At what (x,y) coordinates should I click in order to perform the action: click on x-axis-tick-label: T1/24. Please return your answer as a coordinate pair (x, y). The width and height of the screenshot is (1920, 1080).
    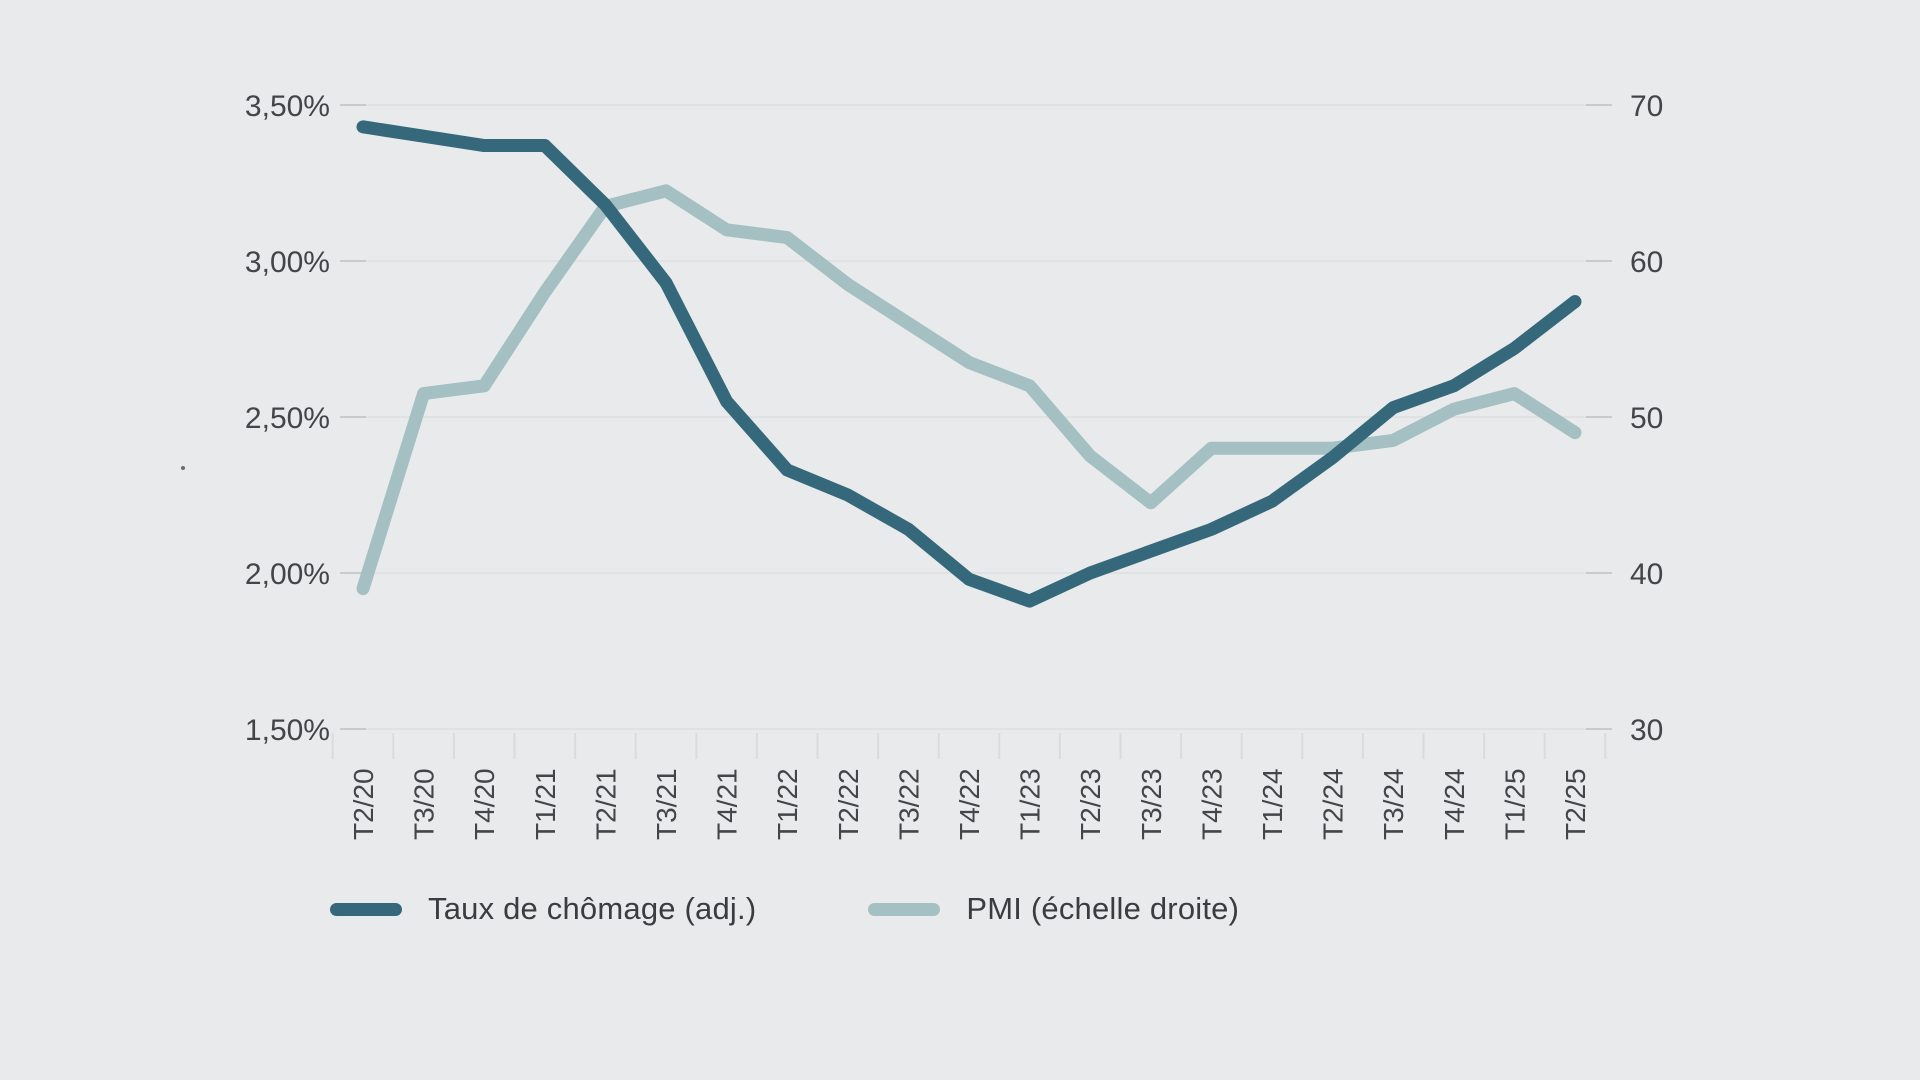
    Looking at the image, I should click on (1272, 804).